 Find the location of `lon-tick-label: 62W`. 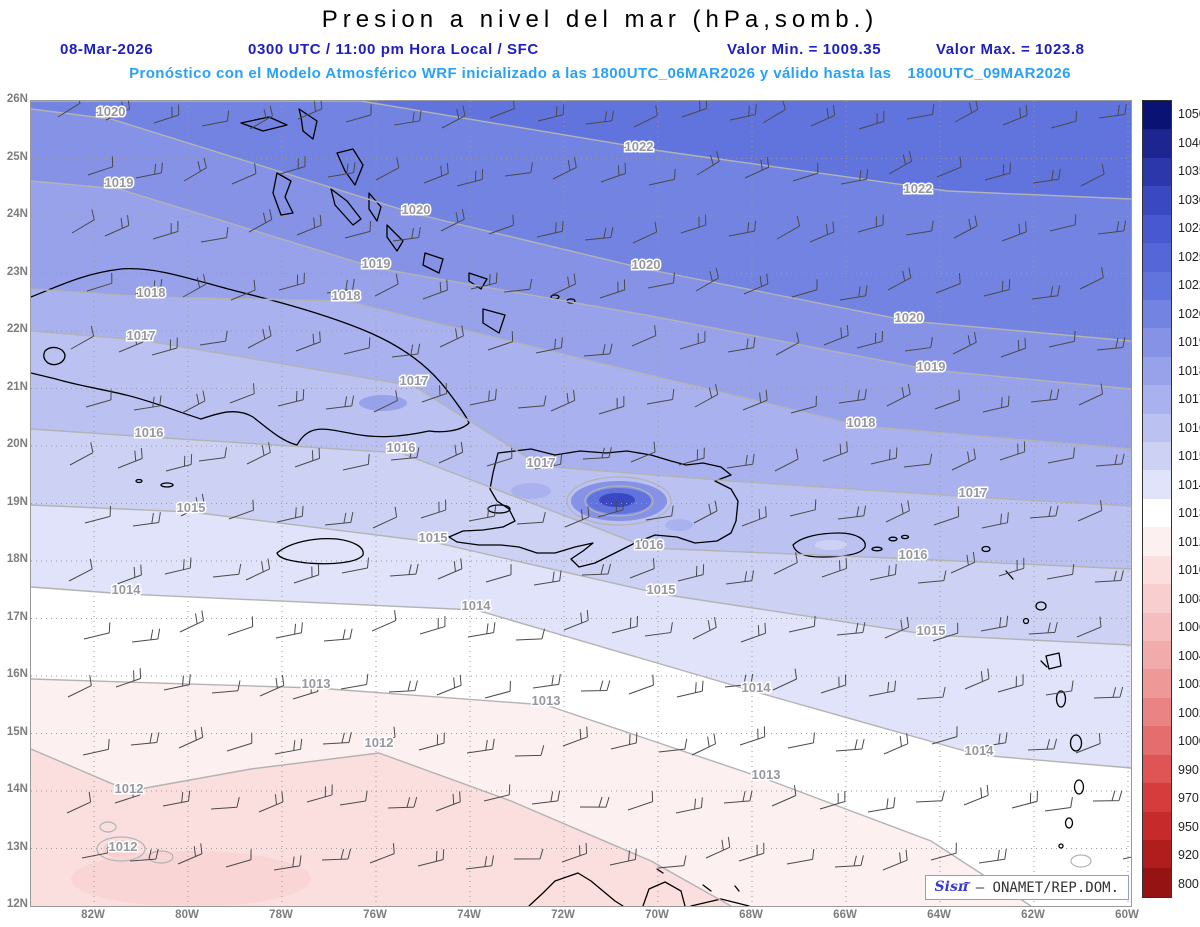

lon-tick-label: 62W is located at coordinates (1033, 915).